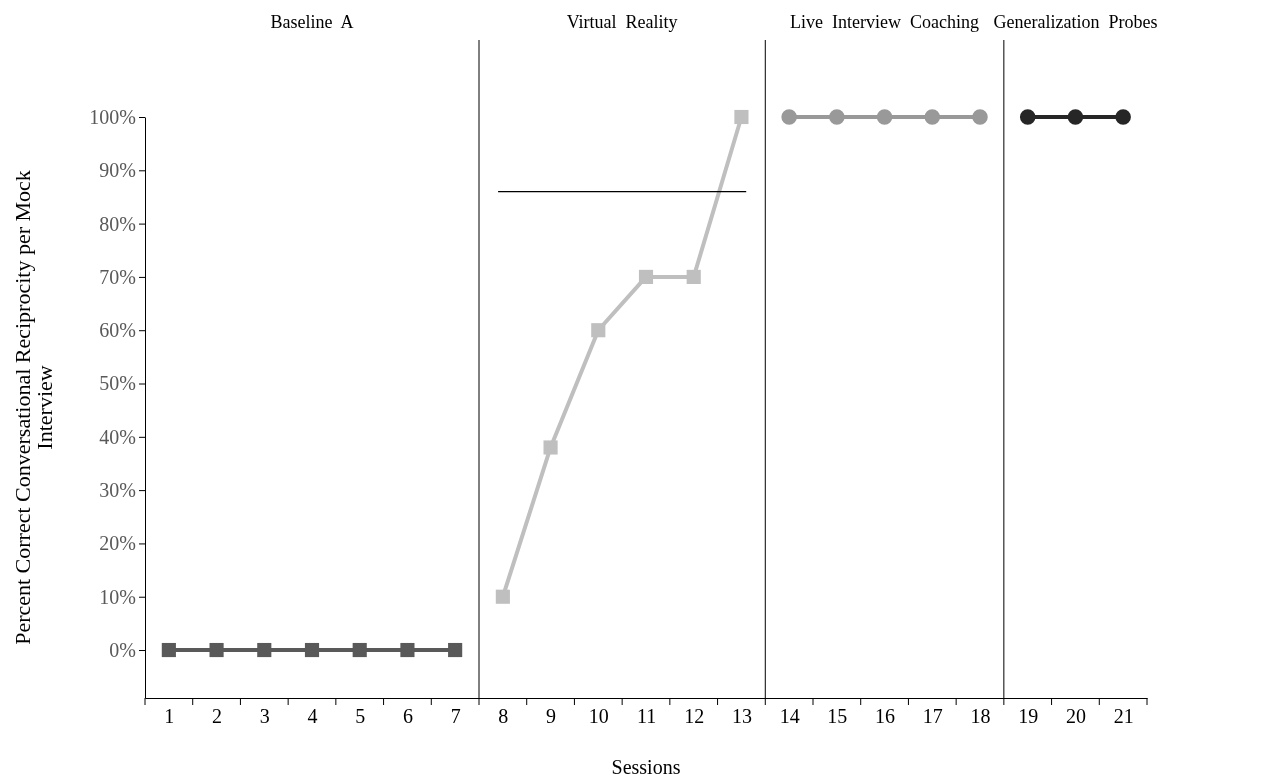  Describe the element at coordinates (932, 716) in the screenshot. I see `x-tick-label: 17` at that location.